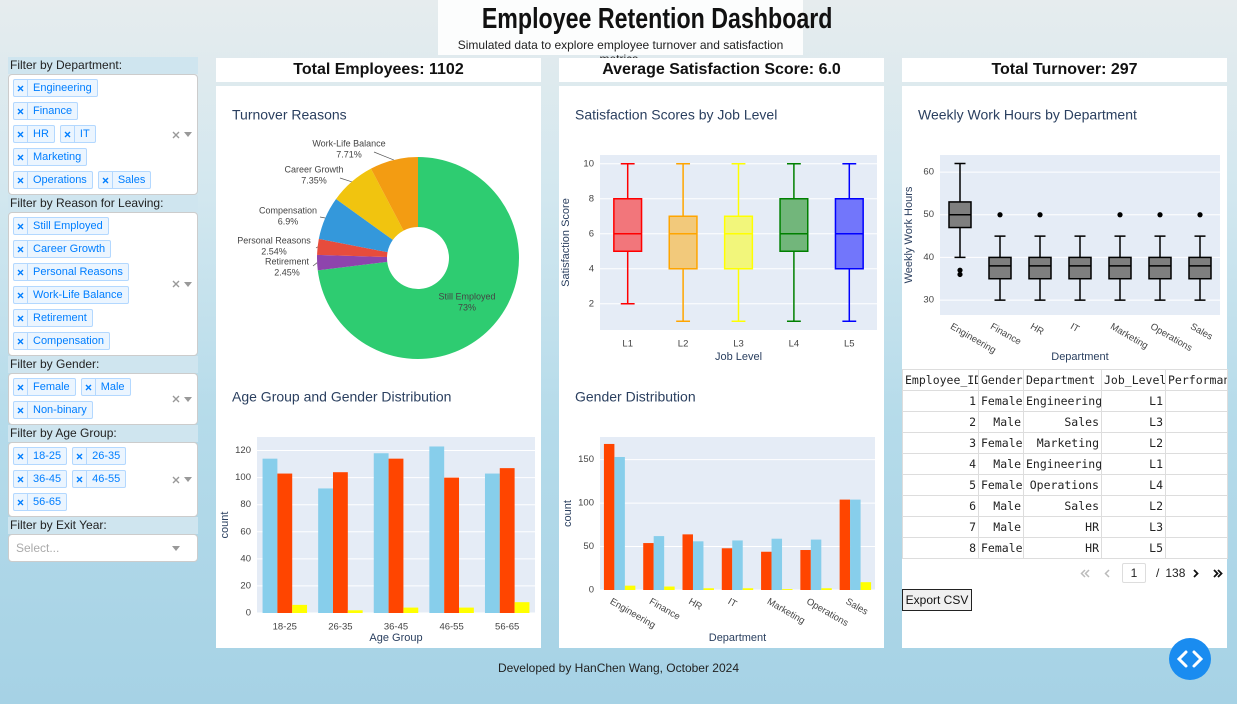 The width and height of the screenshot is (1237, 704). What do you see at coordinates (1085, 573) in the screenshot?
I see `first-page` at bounding box center [1085, 573].